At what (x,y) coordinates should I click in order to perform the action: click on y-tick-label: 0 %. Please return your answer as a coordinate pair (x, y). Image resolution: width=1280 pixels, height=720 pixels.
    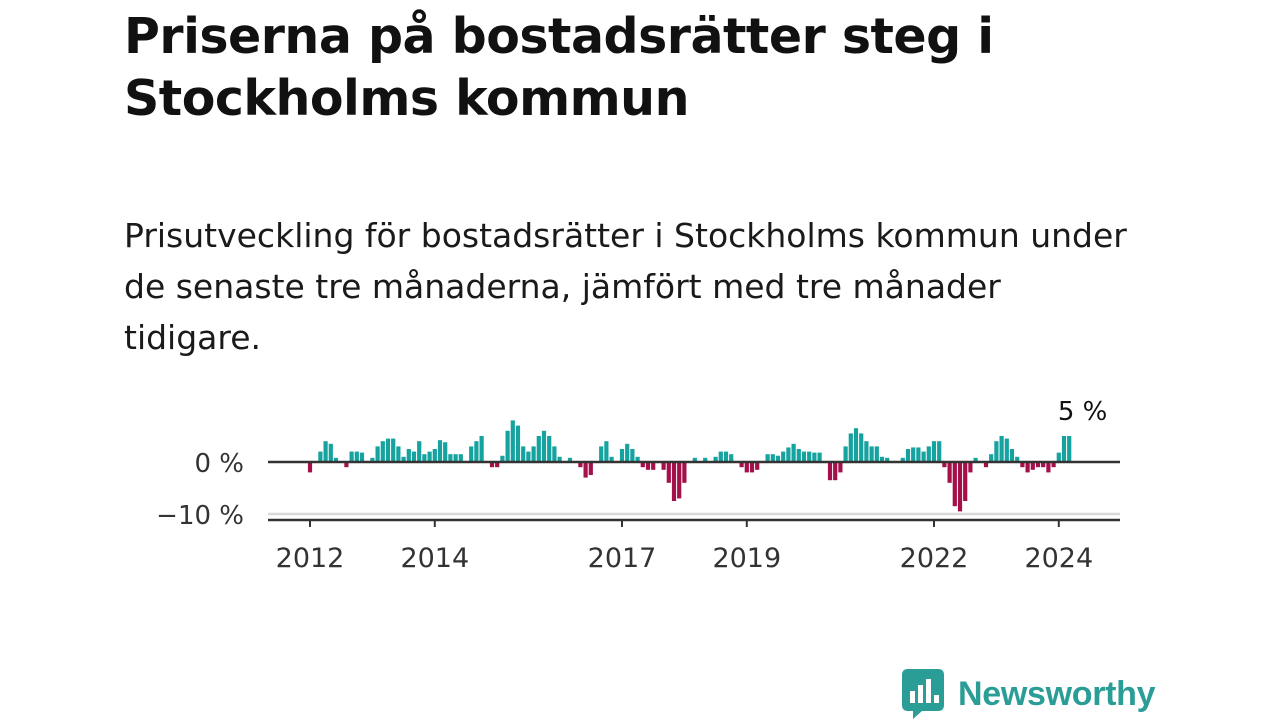
    Looking at the image, I should click on (219, 464).